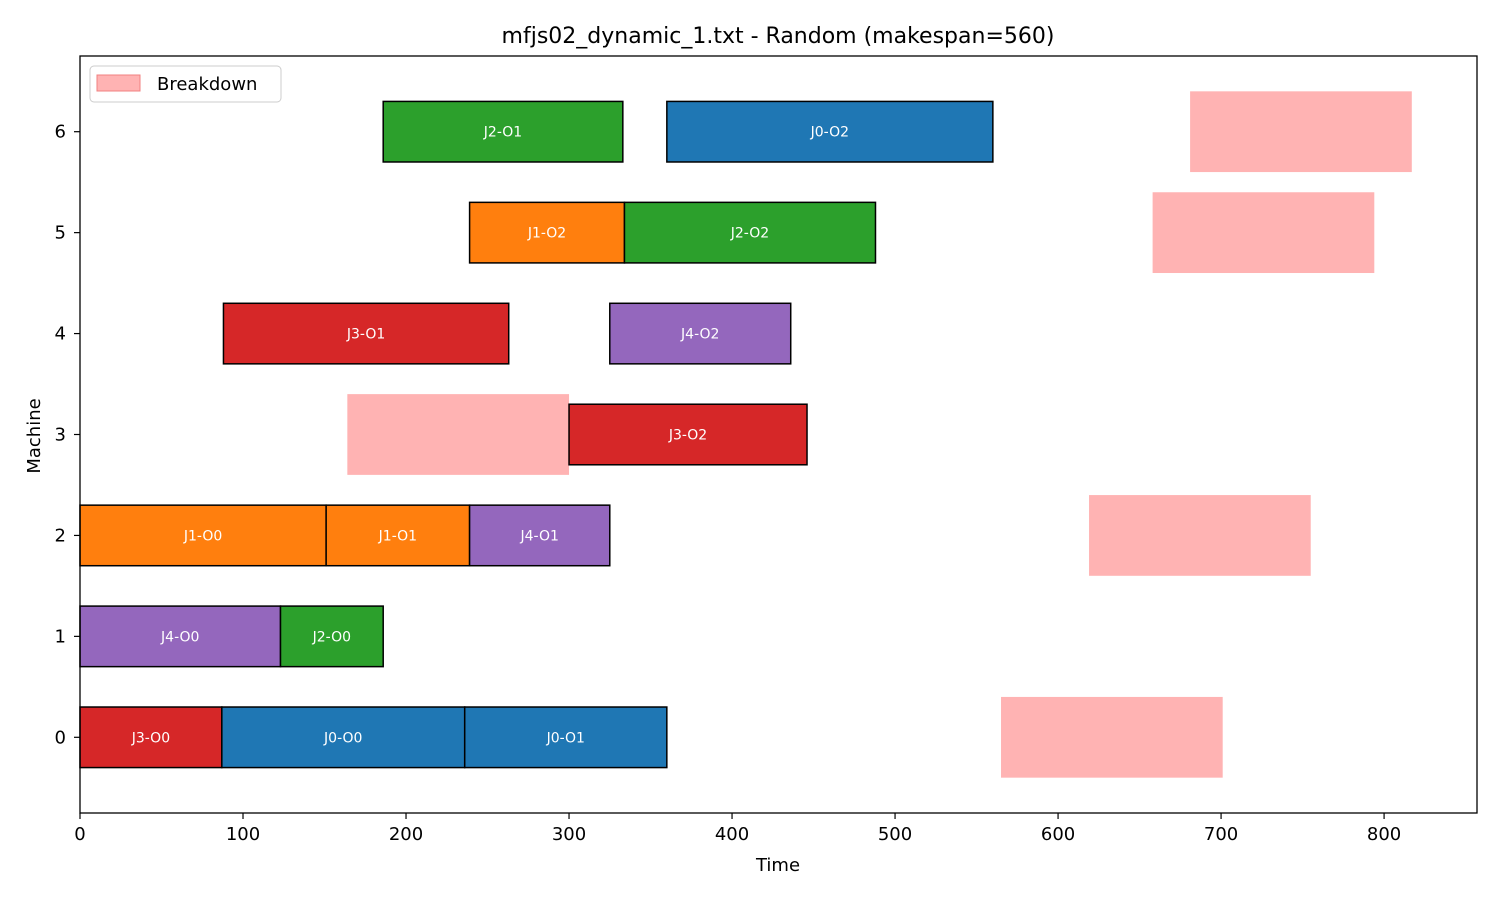 This screenshot has height=900, width=1500. I want to click on y-tick-label-5: 5, so click(60, 233).